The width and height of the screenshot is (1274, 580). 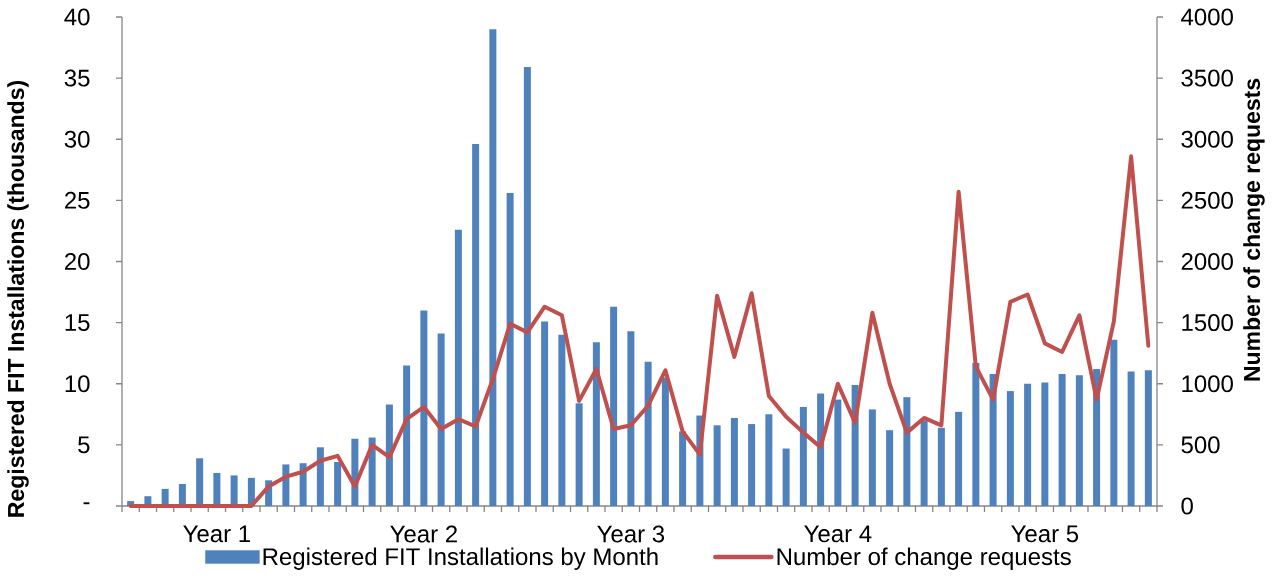 I want to click on y2-tick-label: 0, so click(x=1187, y=506).